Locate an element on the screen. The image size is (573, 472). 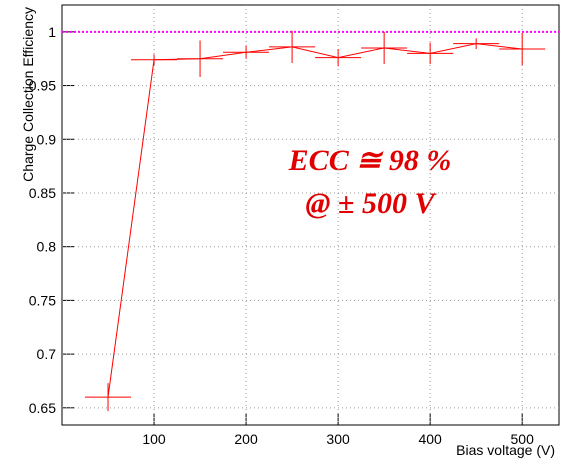
x-tick-label: 300 is located at coordinates (338, 439).